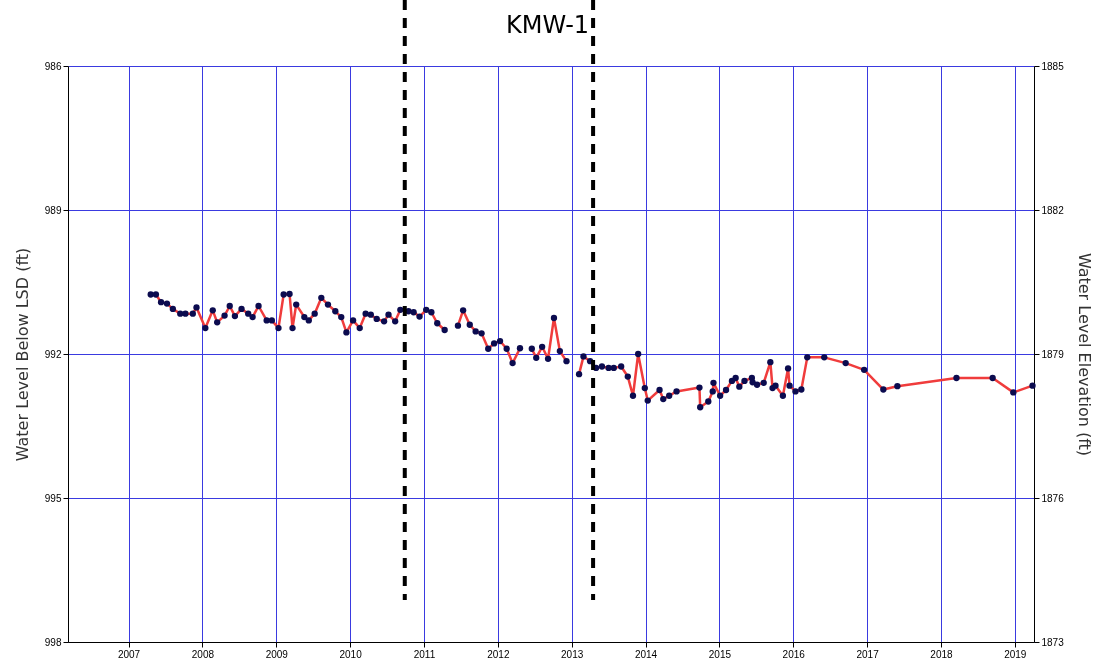  Describe the element at coordinates (53, 642) in the screenshot. I see `y-tick-label: 998` at that location.